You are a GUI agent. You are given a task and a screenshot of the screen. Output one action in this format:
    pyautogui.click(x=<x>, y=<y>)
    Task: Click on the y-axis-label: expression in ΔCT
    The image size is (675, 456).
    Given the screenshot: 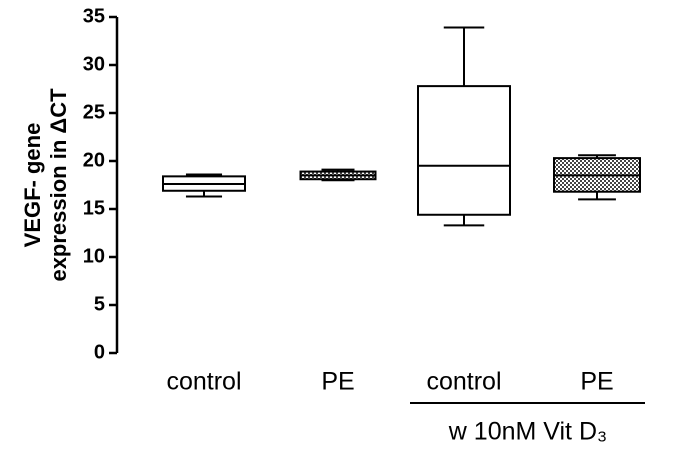 What is the action you would take?
    pyautogui.click(x=58, y=185)
    